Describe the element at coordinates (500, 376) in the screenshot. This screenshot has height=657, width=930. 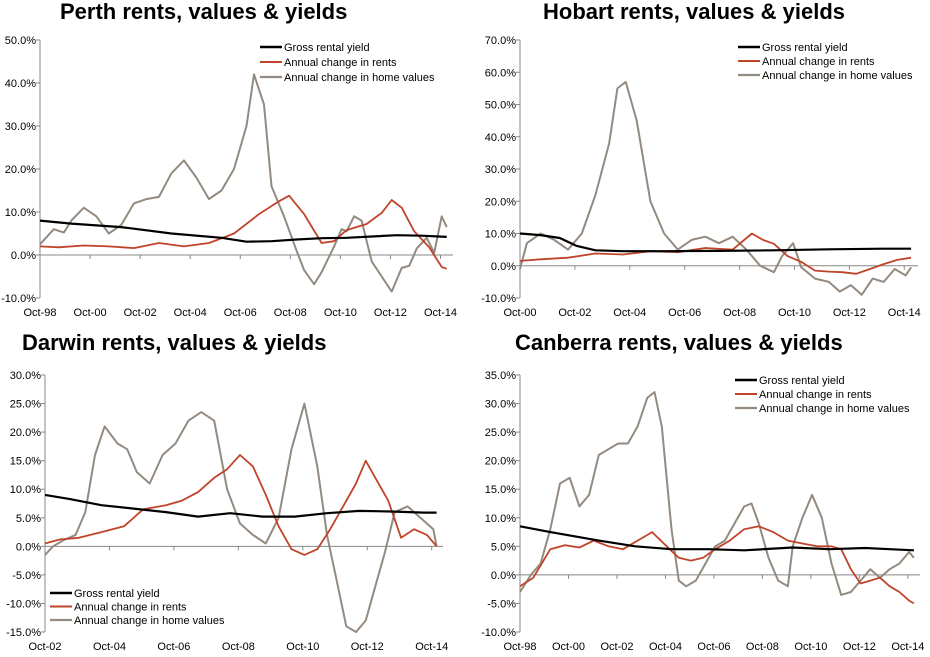
I see `y-tick-label: 35.0%` at that location.